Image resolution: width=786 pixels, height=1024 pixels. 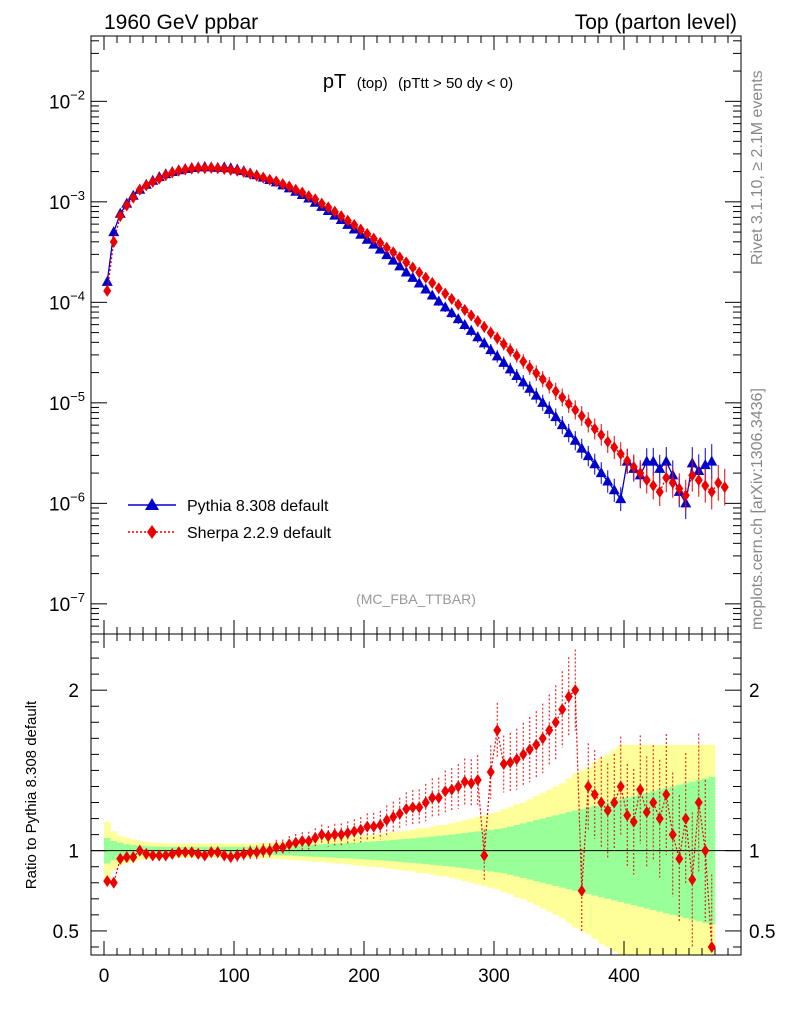 I want to click on x-tick-label: 0, so click(x=104, y=976).